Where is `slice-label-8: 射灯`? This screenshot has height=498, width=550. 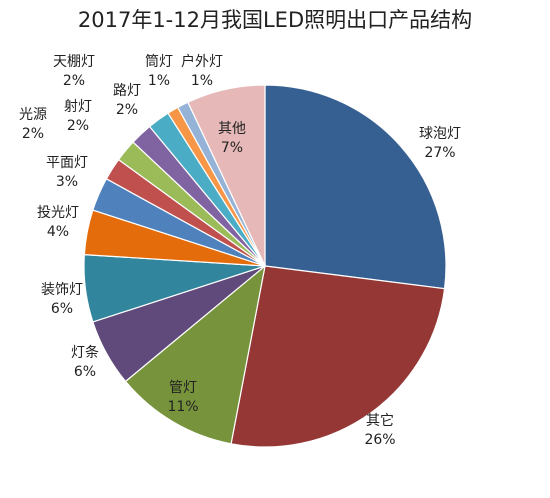 slice-label-8: 射灯 is located at coordinates (78, 107).